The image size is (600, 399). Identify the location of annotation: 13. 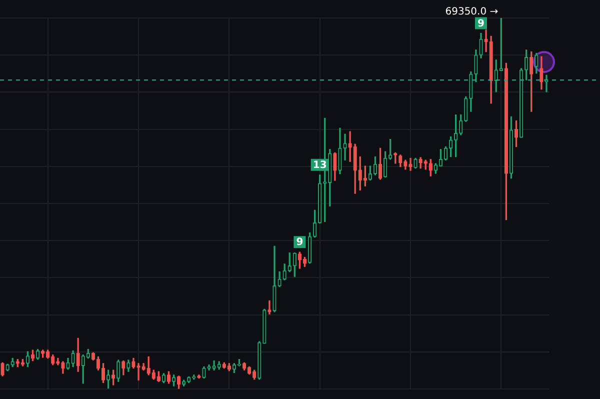
(319, 166).